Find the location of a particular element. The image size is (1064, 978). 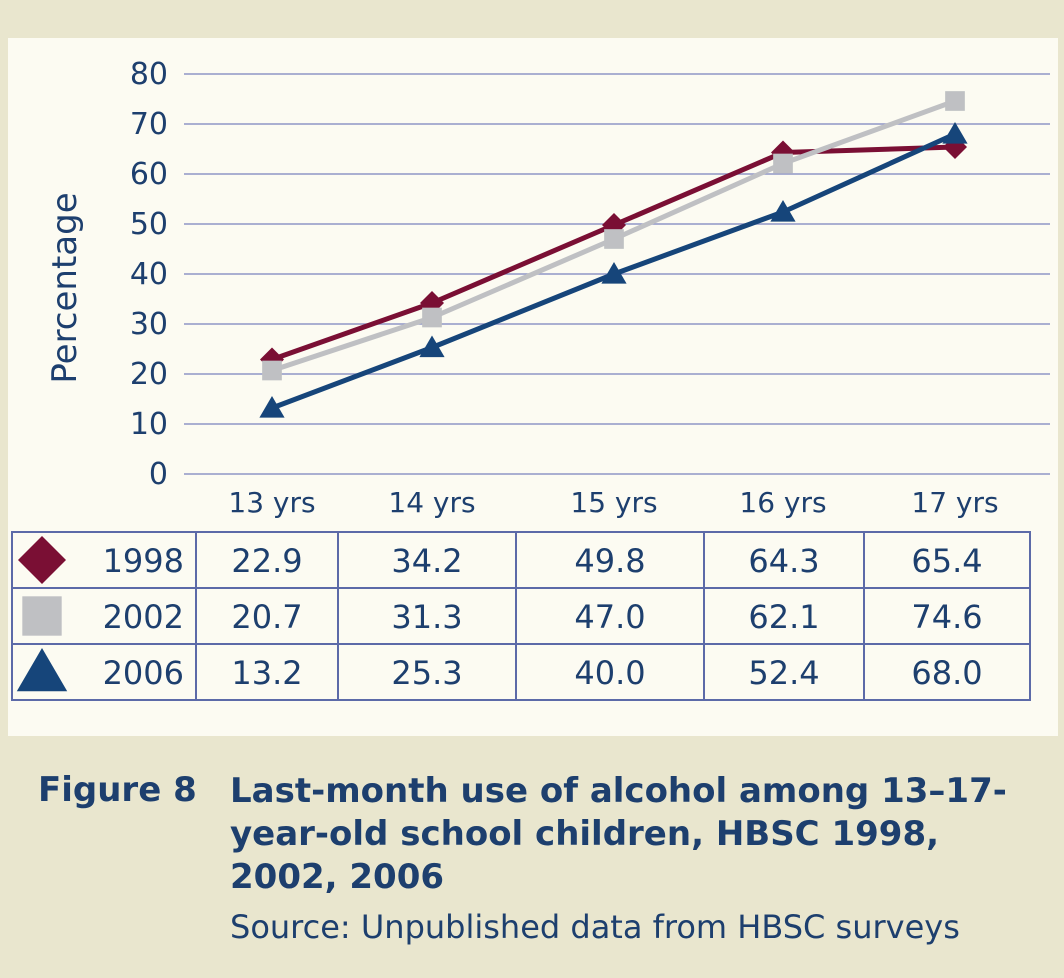

legend-label-1998: 1998 is located at coordinates (143, 561).